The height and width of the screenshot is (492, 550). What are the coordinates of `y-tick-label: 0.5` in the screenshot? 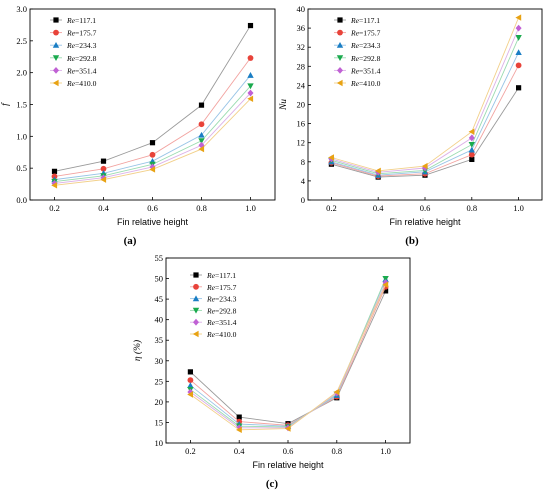 It's located at (21, 168).